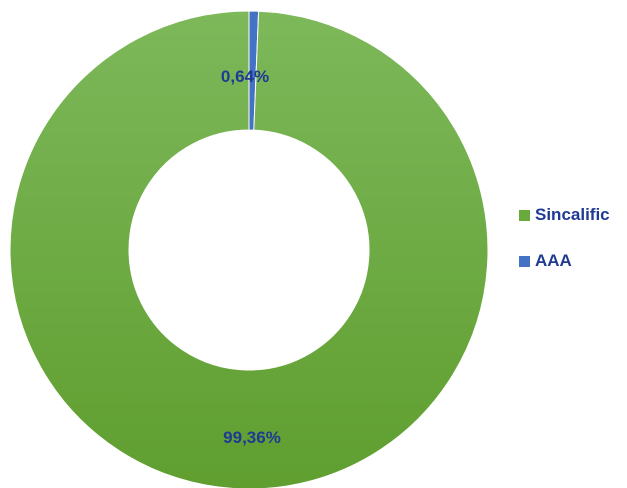 The width and height of the screenshot is (627, 488). I want to click on legend-item-aaa: AAA, so click(564, 261).